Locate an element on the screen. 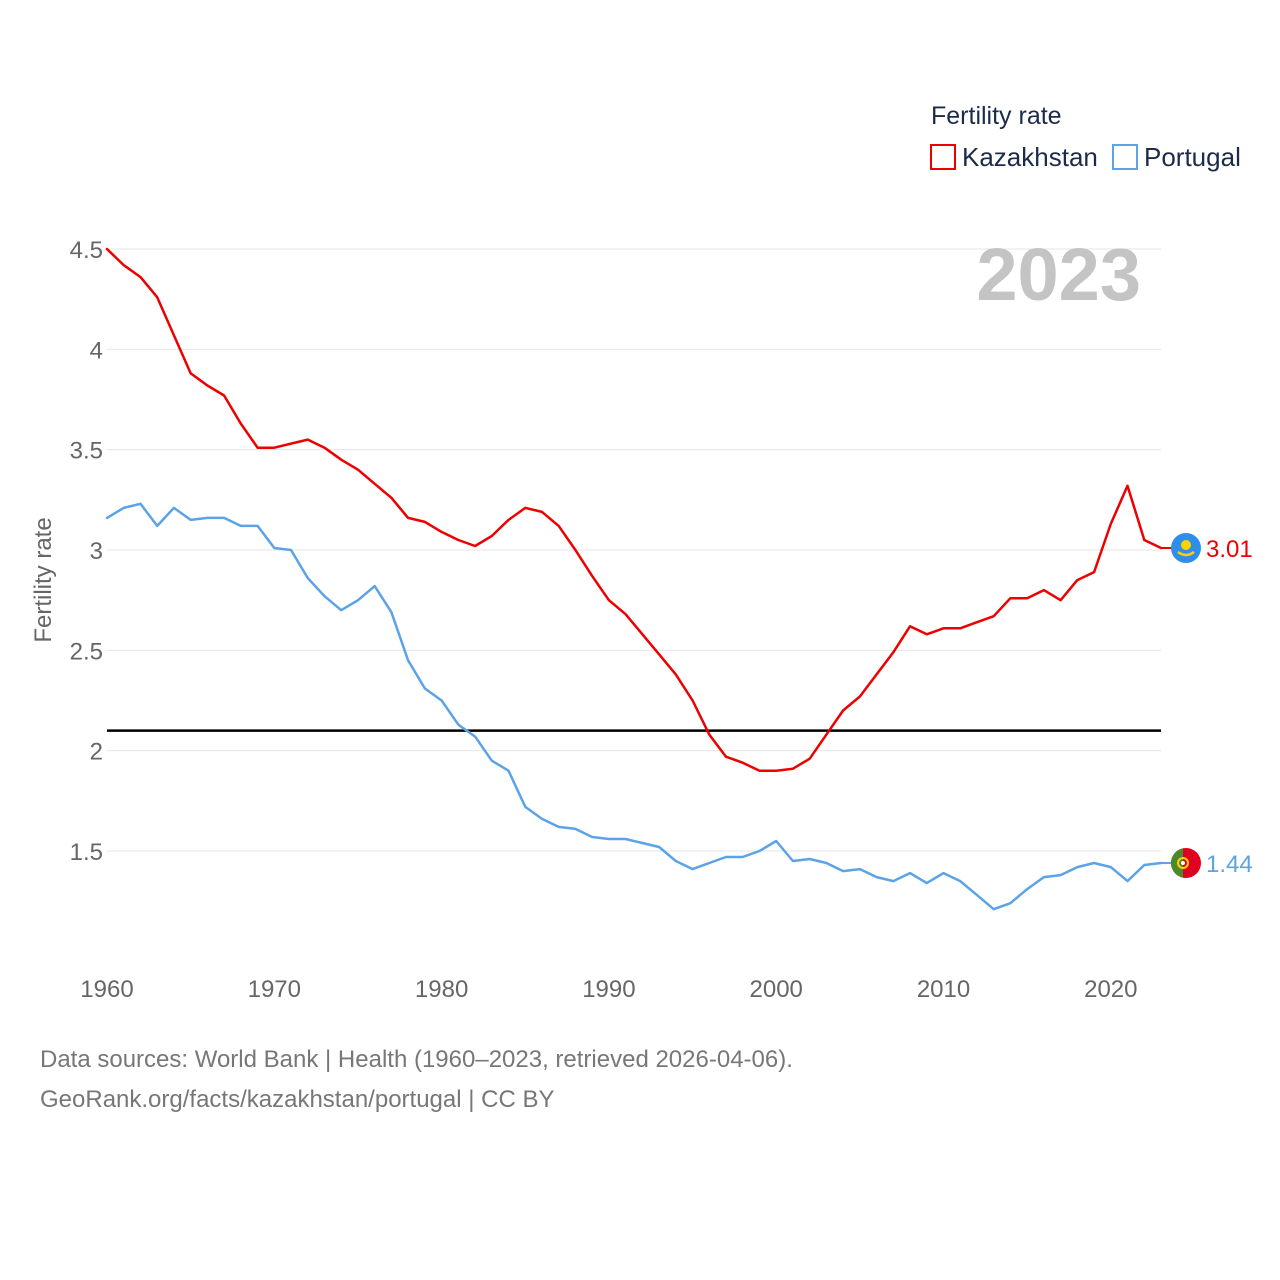 The height and width of the screenshot is (1280, 1280). y-axis-ticks: 1.5 2 2.5 3 3.5 4 4.5 is located at coordinates (86, 551).